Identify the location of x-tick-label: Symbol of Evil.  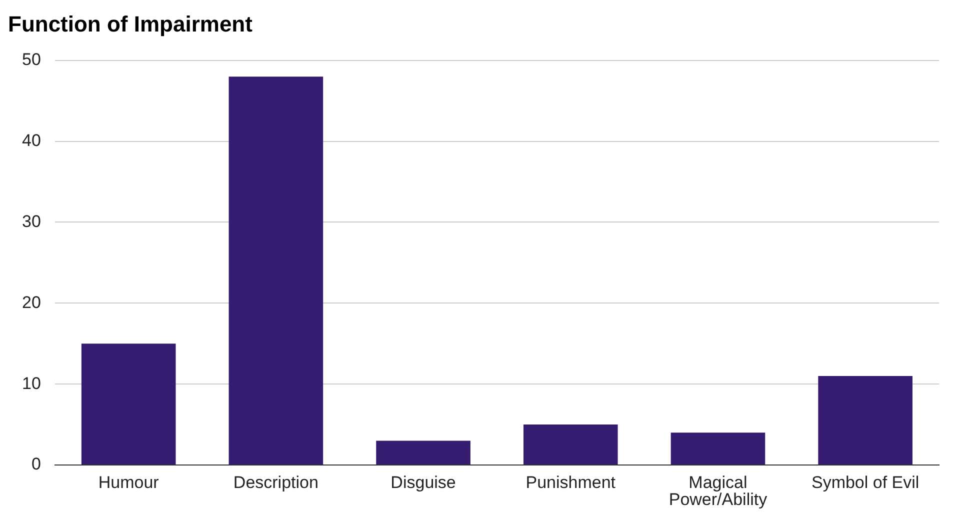
(865, 482).